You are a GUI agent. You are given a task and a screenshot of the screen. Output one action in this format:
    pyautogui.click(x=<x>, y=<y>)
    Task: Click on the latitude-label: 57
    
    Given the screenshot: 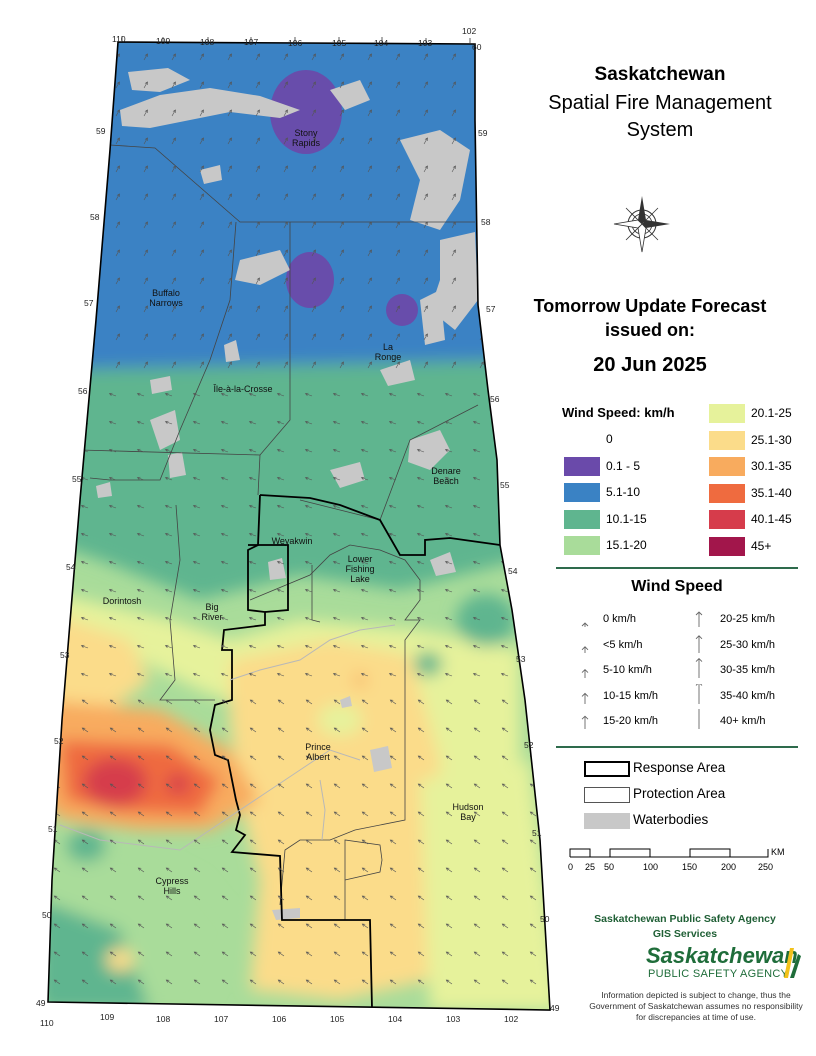 What is the action you would take?
    pyautogui.click(x=491, y=309)
    